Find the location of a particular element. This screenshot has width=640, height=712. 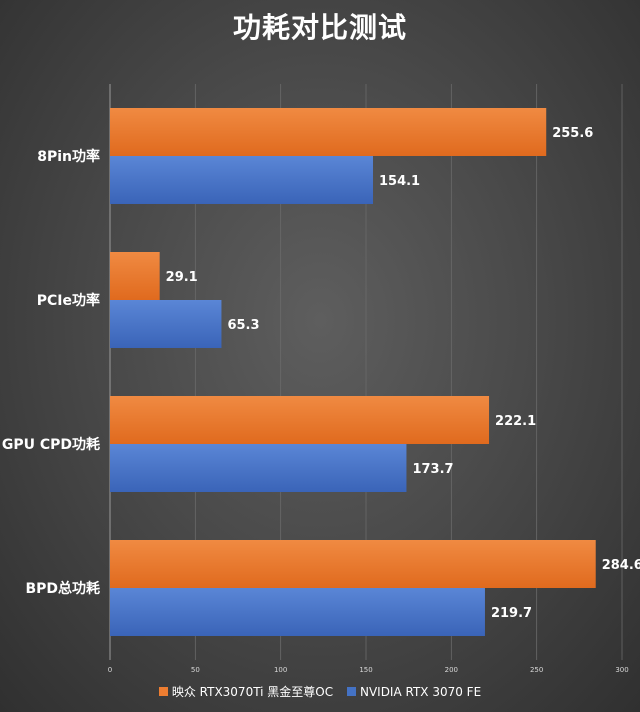

x-tick-label: 300 is located at coordinates (621, 670).